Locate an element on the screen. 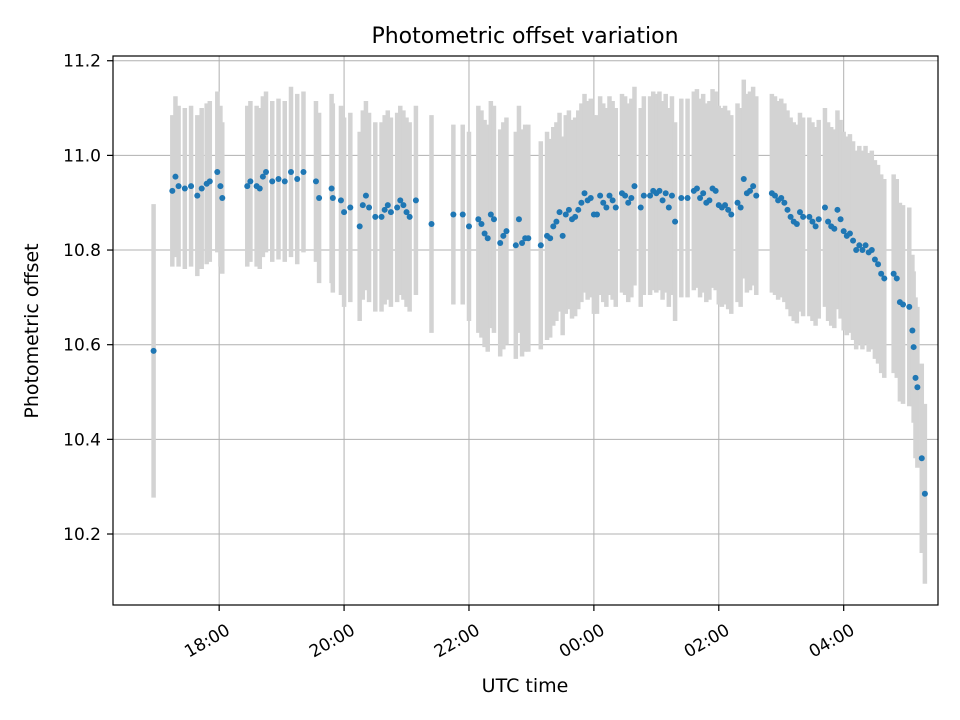 The width and height of the screenshot is (960, 720). y-tick-label: 11.0 is located at coordinates (82, 156).